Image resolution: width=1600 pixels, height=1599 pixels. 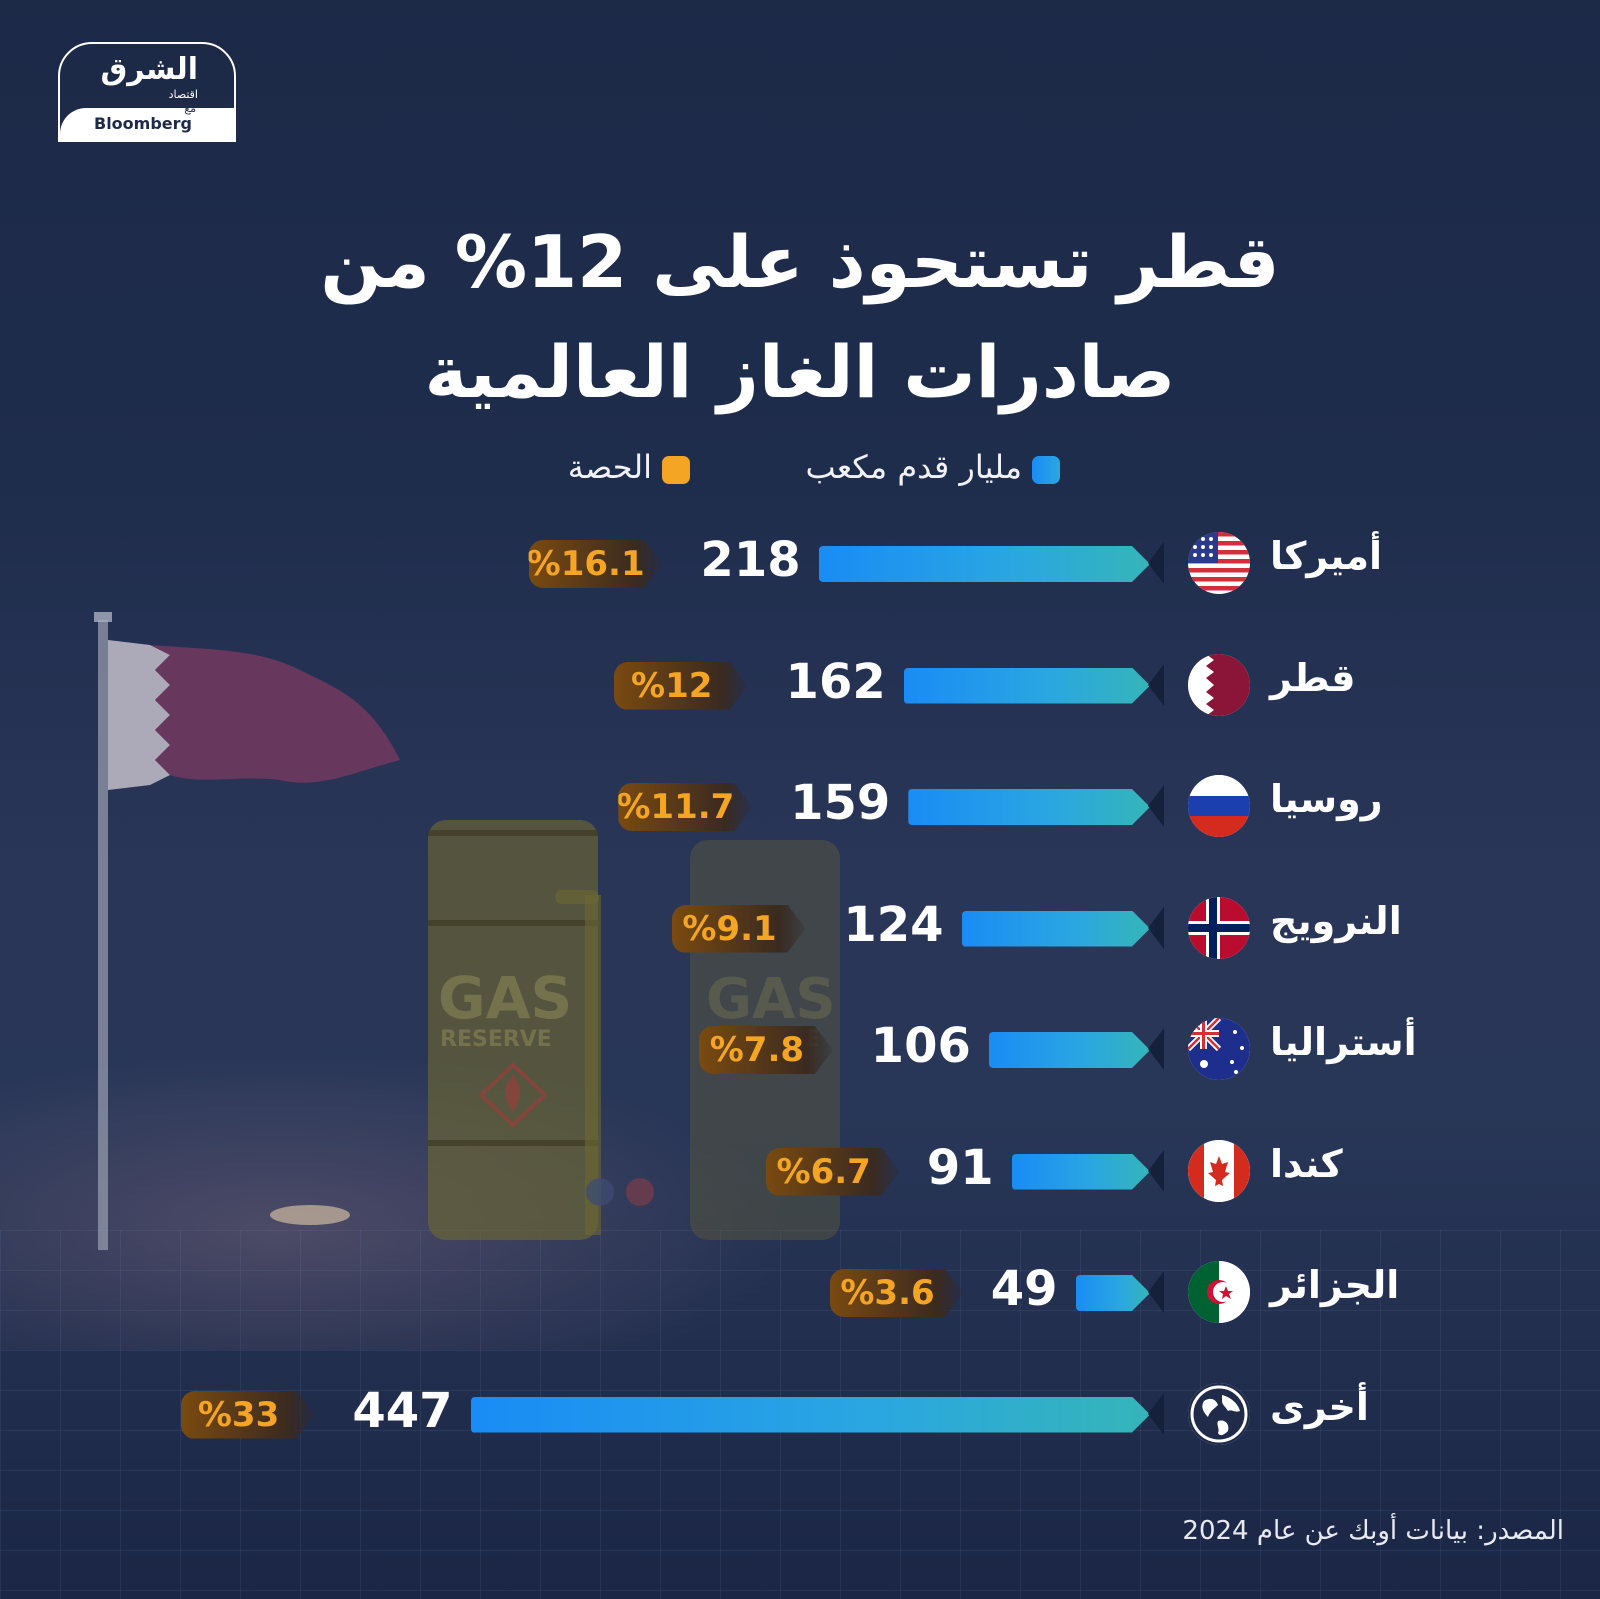 I want to click on legend-swatch-blue, so click(x=1046, y=470).